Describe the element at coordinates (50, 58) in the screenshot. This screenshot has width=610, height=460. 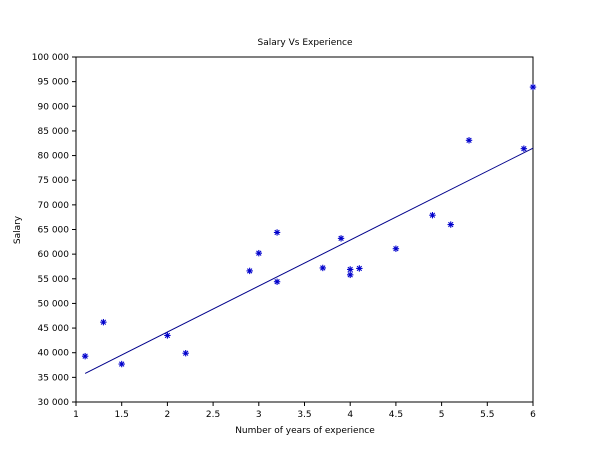
I see `y-tick-label: 100 000` at that location.